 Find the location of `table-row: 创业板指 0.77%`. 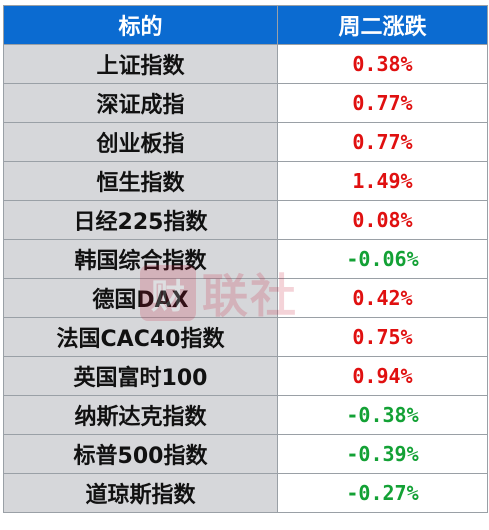

table-row: 创业板指 0.77% is located at coordinates (245, 142).